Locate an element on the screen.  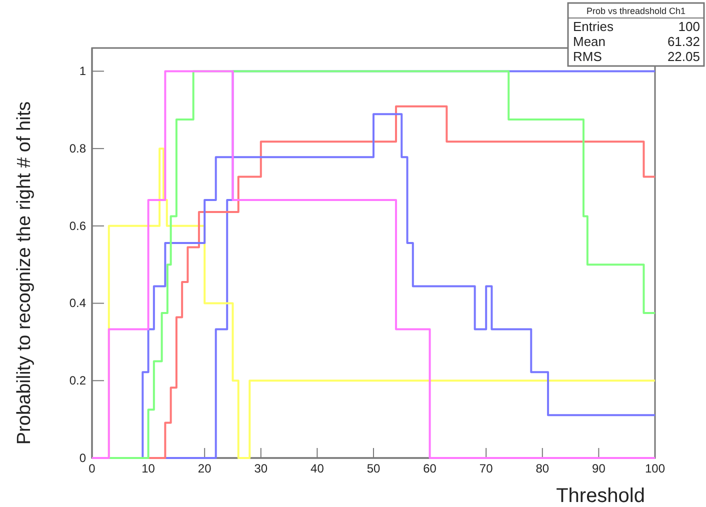
text: RMS 22.05 is located at coordinates (636, 56).